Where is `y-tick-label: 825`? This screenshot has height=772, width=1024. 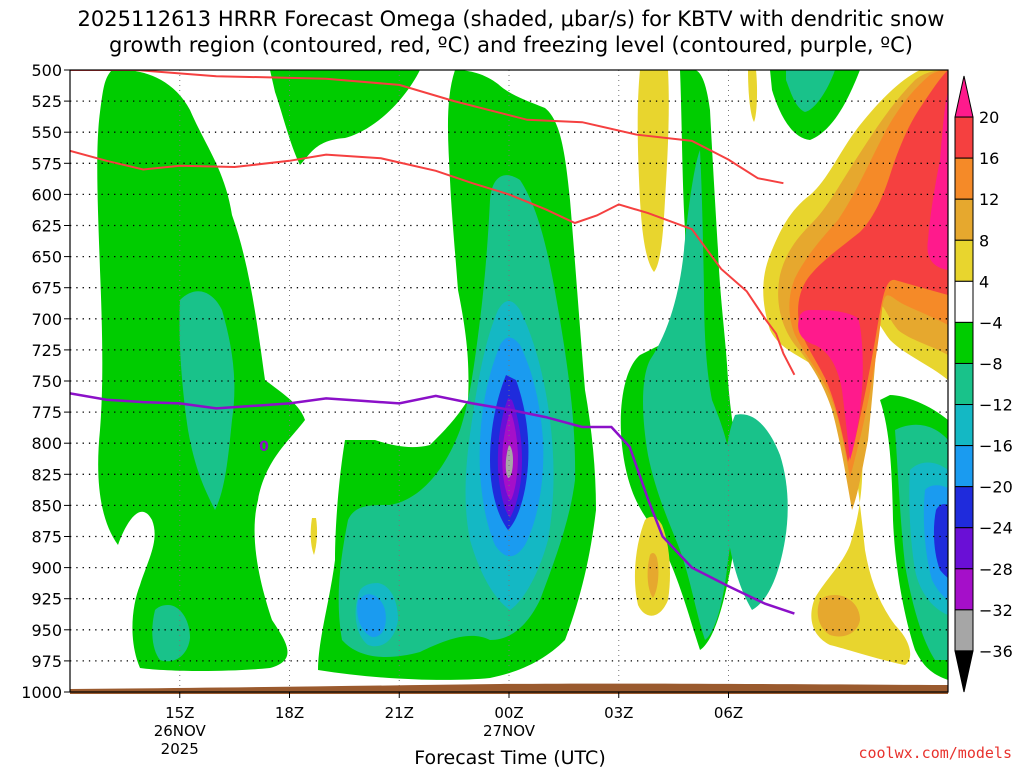
y-tick-label: 825 is located at coordinates (46, 474).